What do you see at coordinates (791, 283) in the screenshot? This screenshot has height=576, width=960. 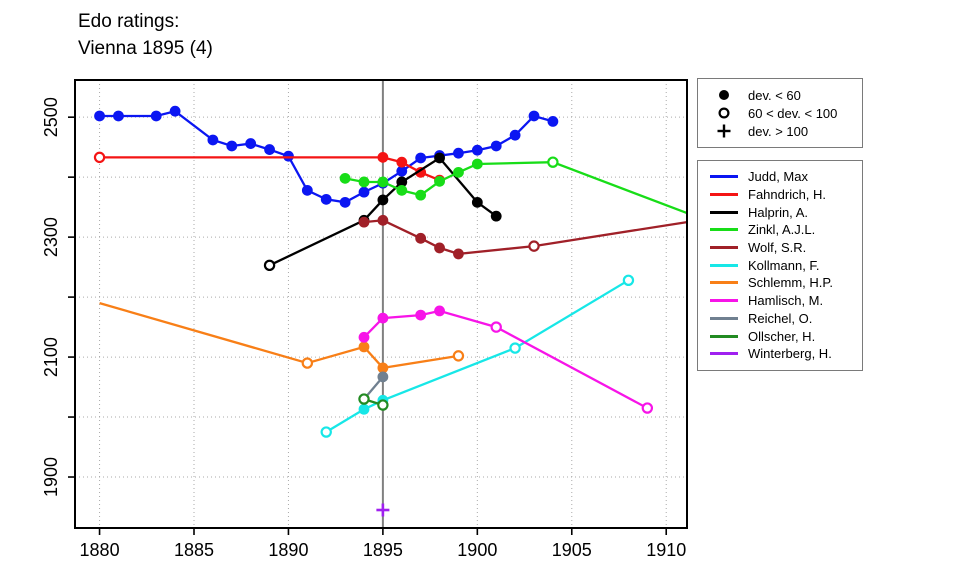 I see `legend-player-name: Schlemm, H.P.` at bounding box center [791, 283].